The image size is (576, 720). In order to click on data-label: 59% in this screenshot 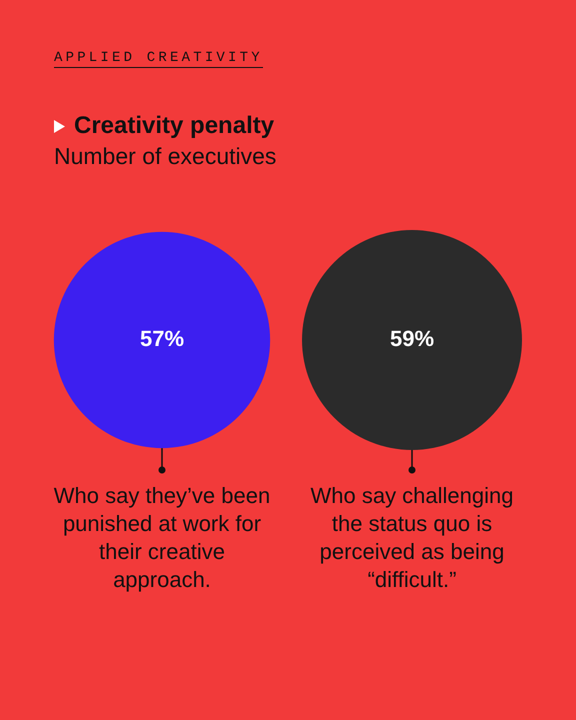, I will do `click(412, 339)`.